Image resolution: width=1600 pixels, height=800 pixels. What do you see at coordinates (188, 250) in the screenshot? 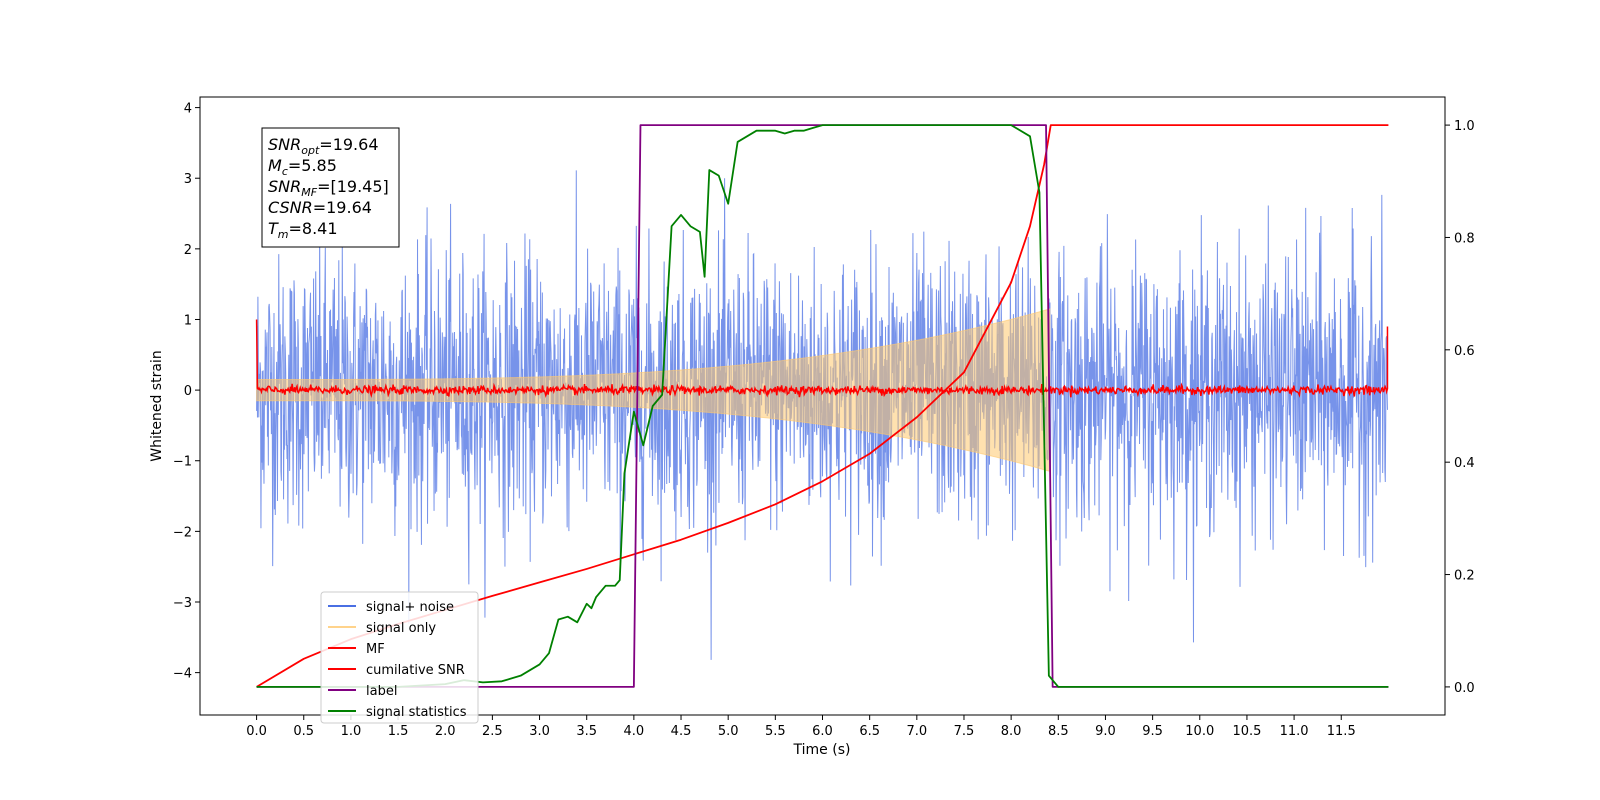
I see `y-tick-label: 2` at bounding box center [188, 250].